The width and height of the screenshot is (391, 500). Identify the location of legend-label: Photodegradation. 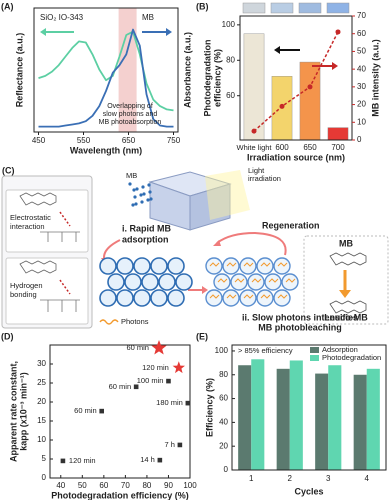
(351, 357).